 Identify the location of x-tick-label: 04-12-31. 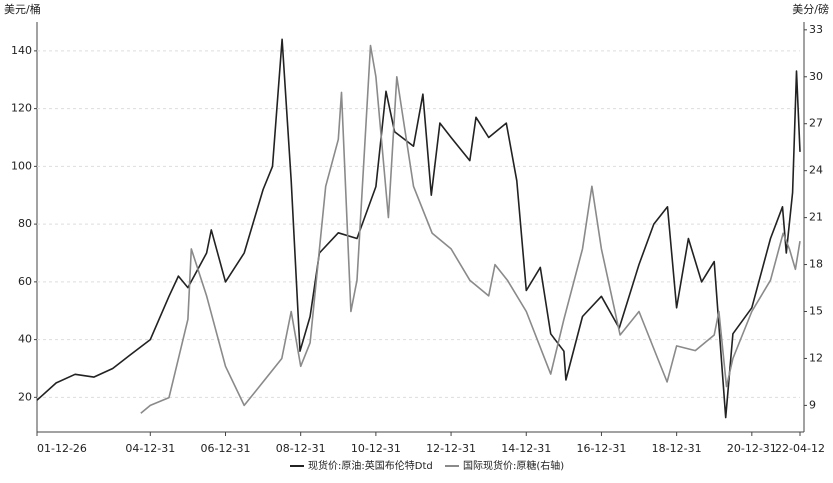
(150, 448).